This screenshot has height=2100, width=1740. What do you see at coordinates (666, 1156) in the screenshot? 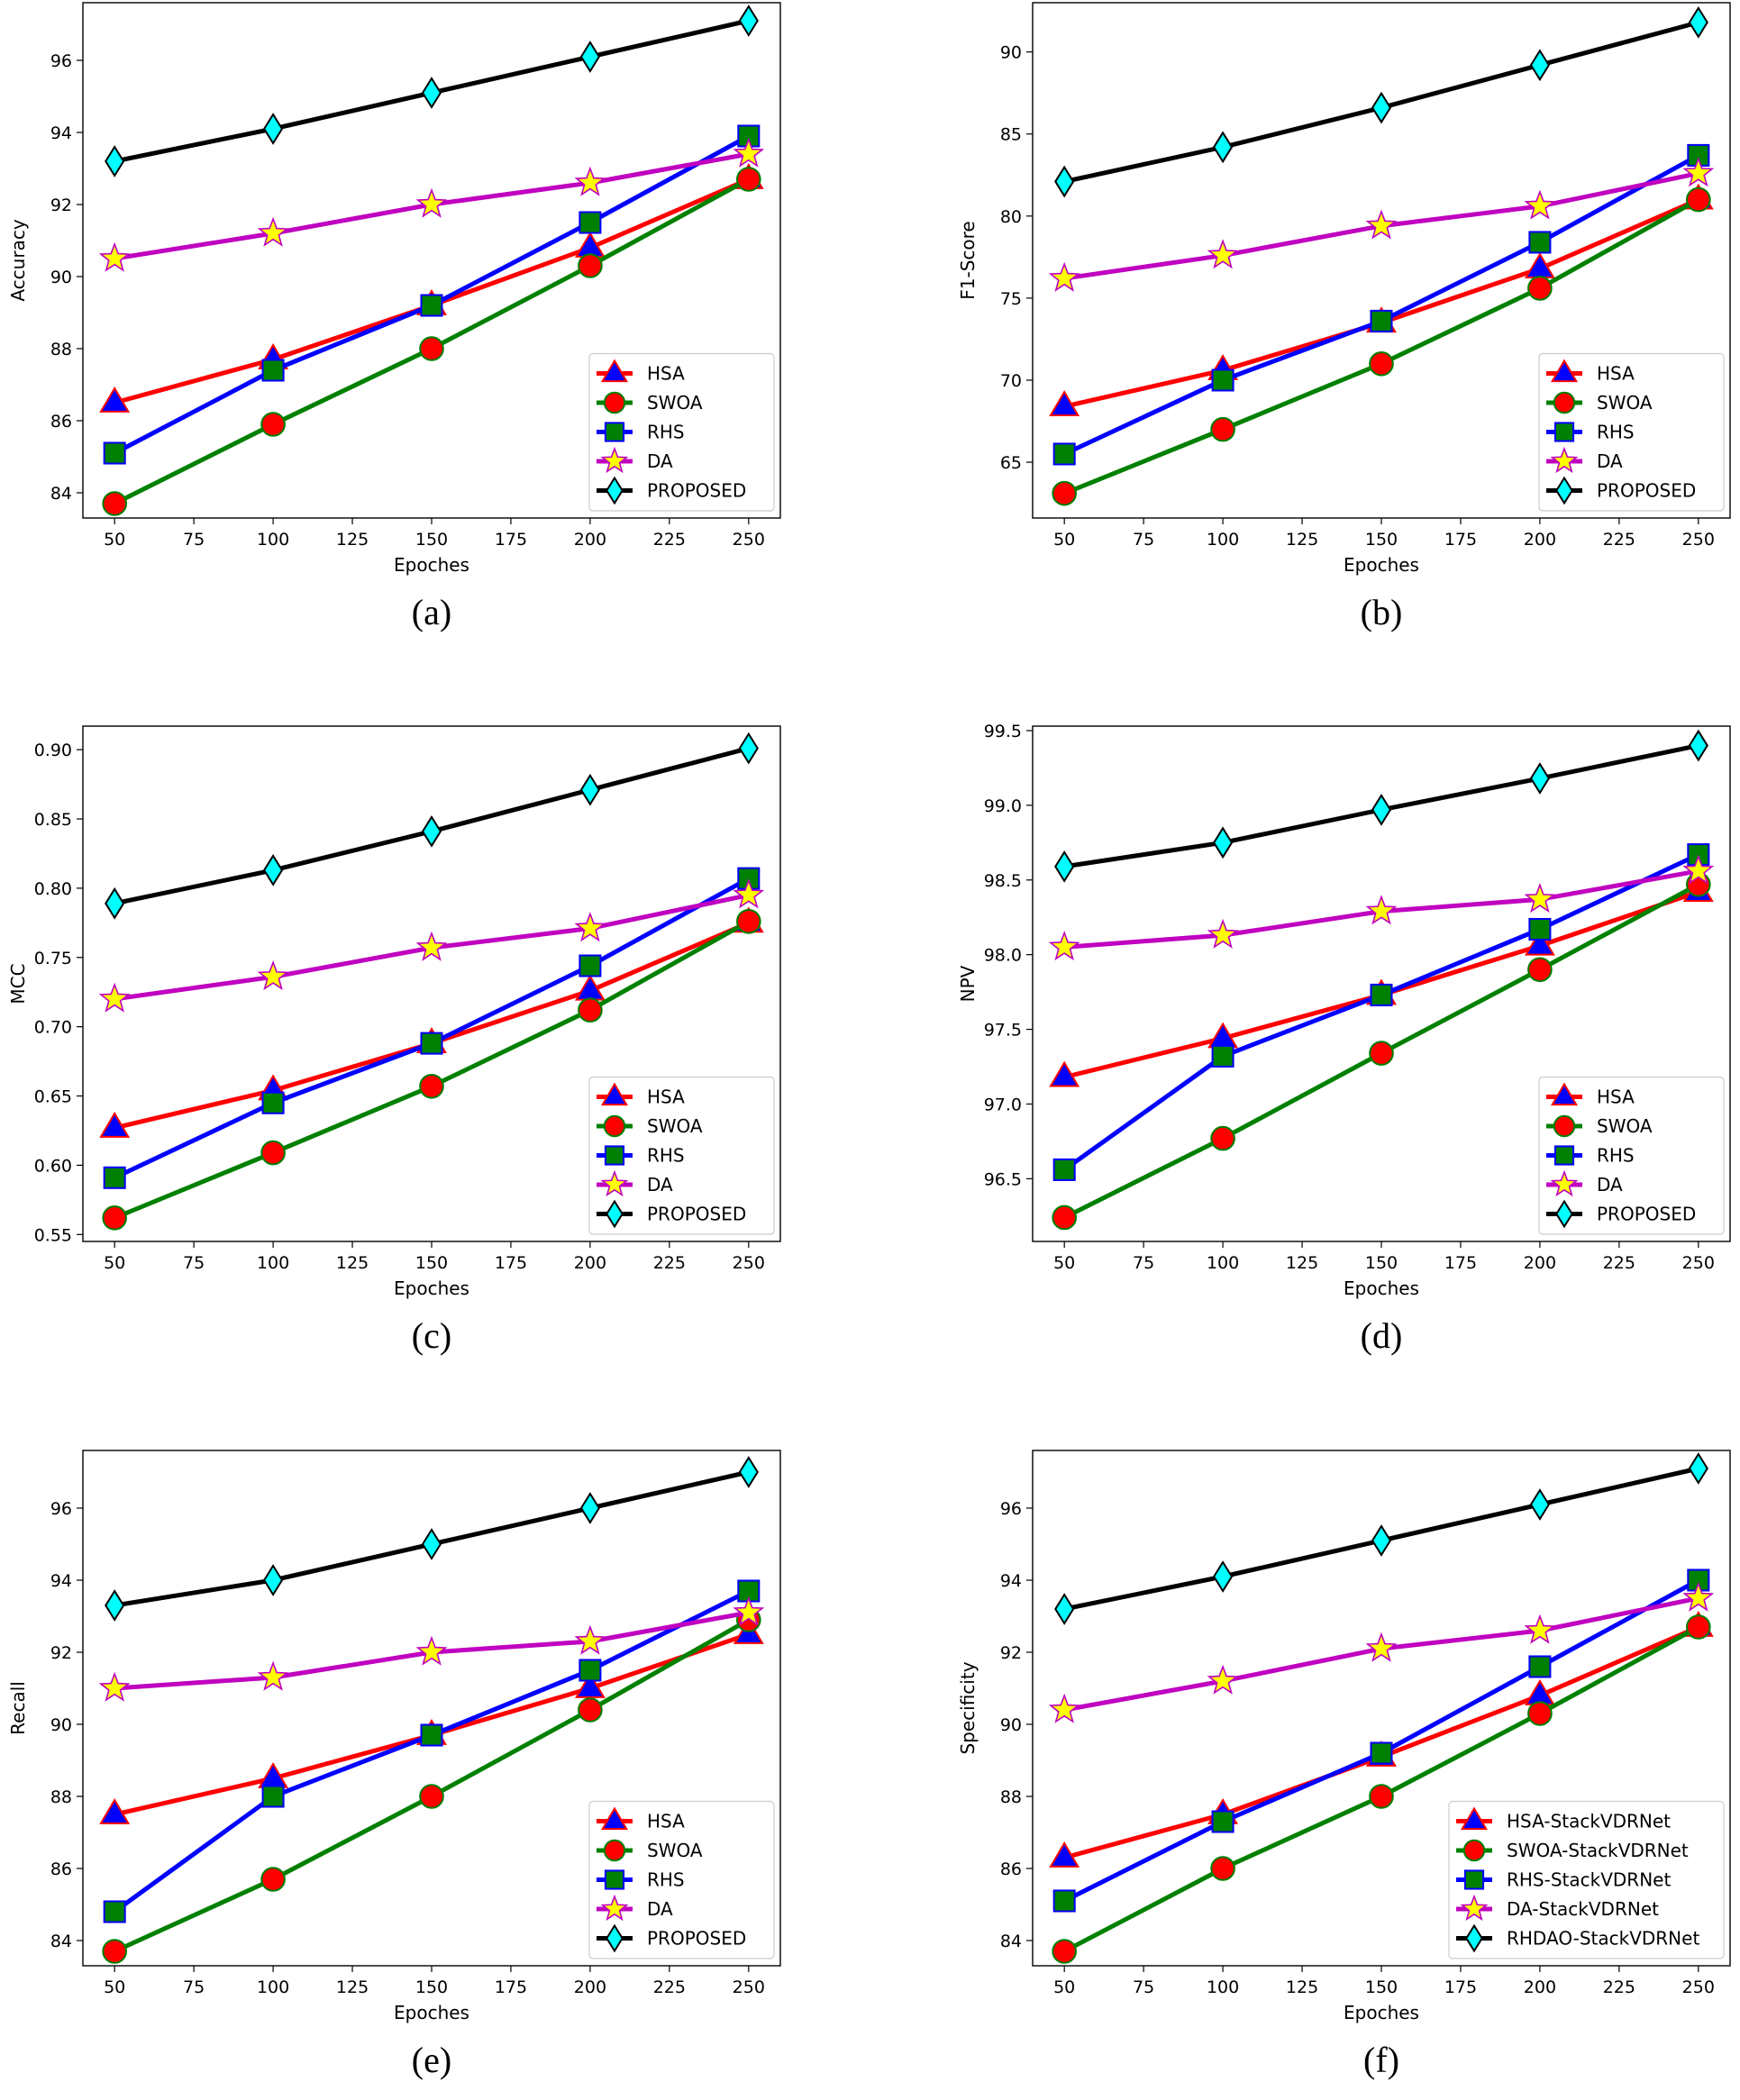
I see `legend-label: RHS` at bounding box center [666, 1156].